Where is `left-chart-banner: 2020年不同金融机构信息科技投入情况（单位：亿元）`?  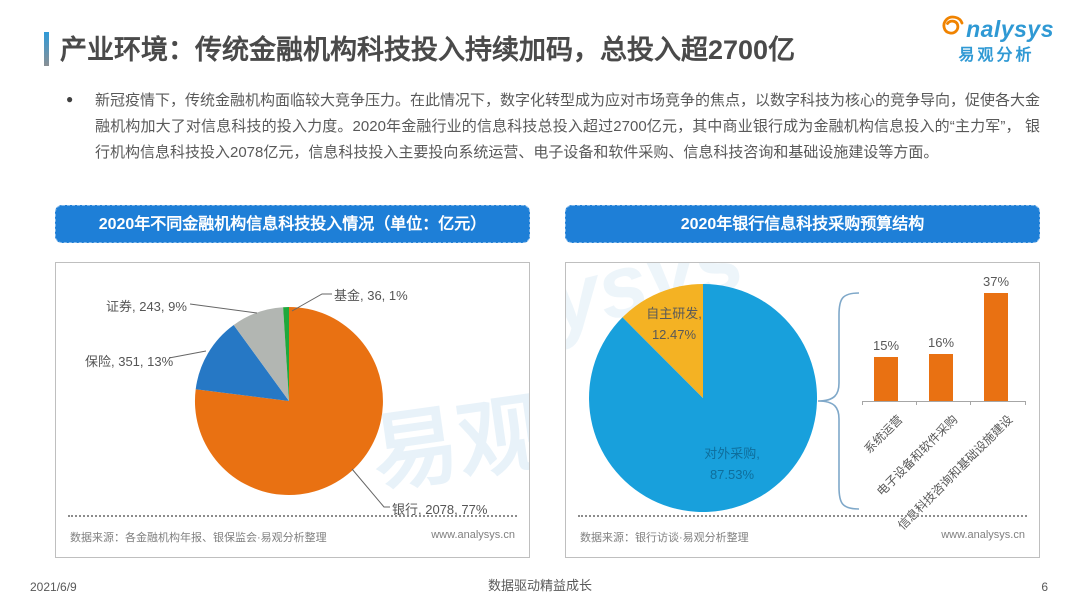 left-chart-banner: 2020年不同金融机构信息科技投入情况（单位：亿元） is located at coordinates (292, 224).